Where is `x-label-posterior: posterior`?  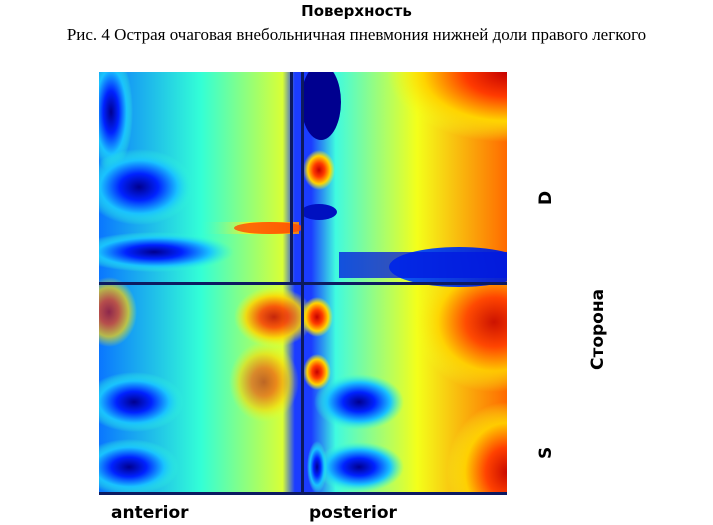 x-label-posterior: posterior is located at coordinates (353, 513).